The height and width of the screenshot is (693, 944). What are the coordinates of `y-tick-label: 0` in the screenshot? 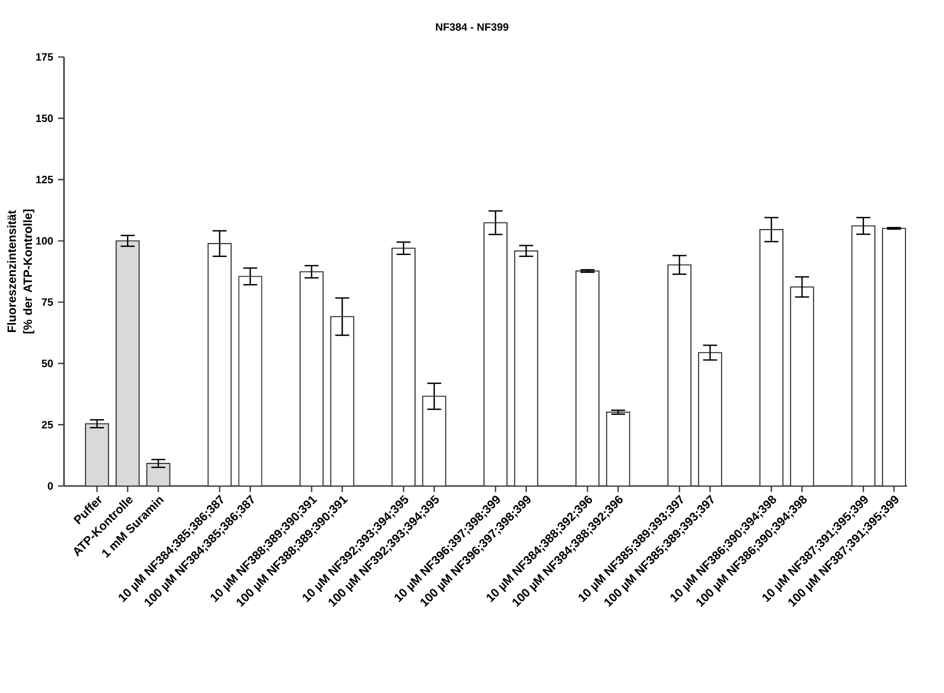 It's located at (50, 486).